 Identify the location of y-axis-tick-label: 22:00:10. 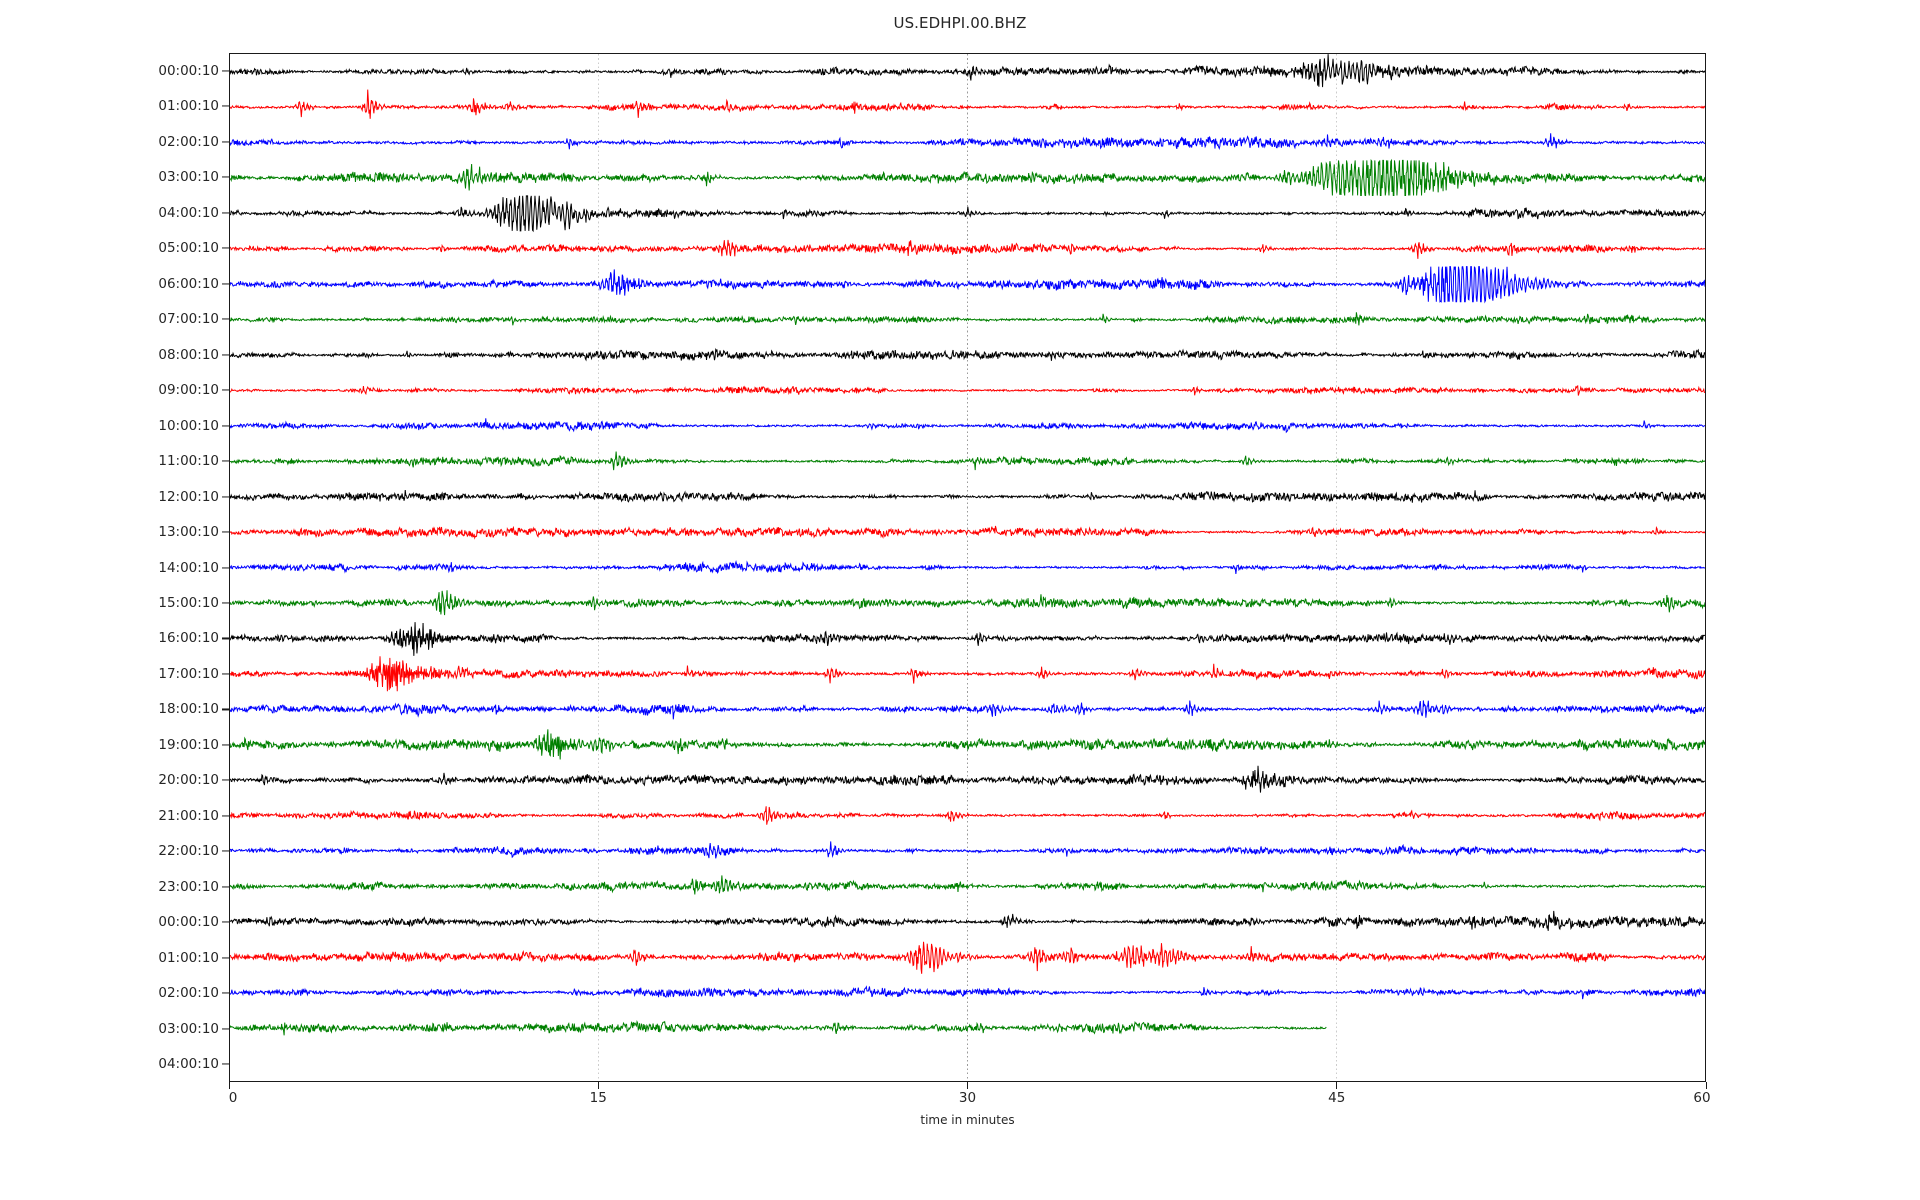
(188, 851).